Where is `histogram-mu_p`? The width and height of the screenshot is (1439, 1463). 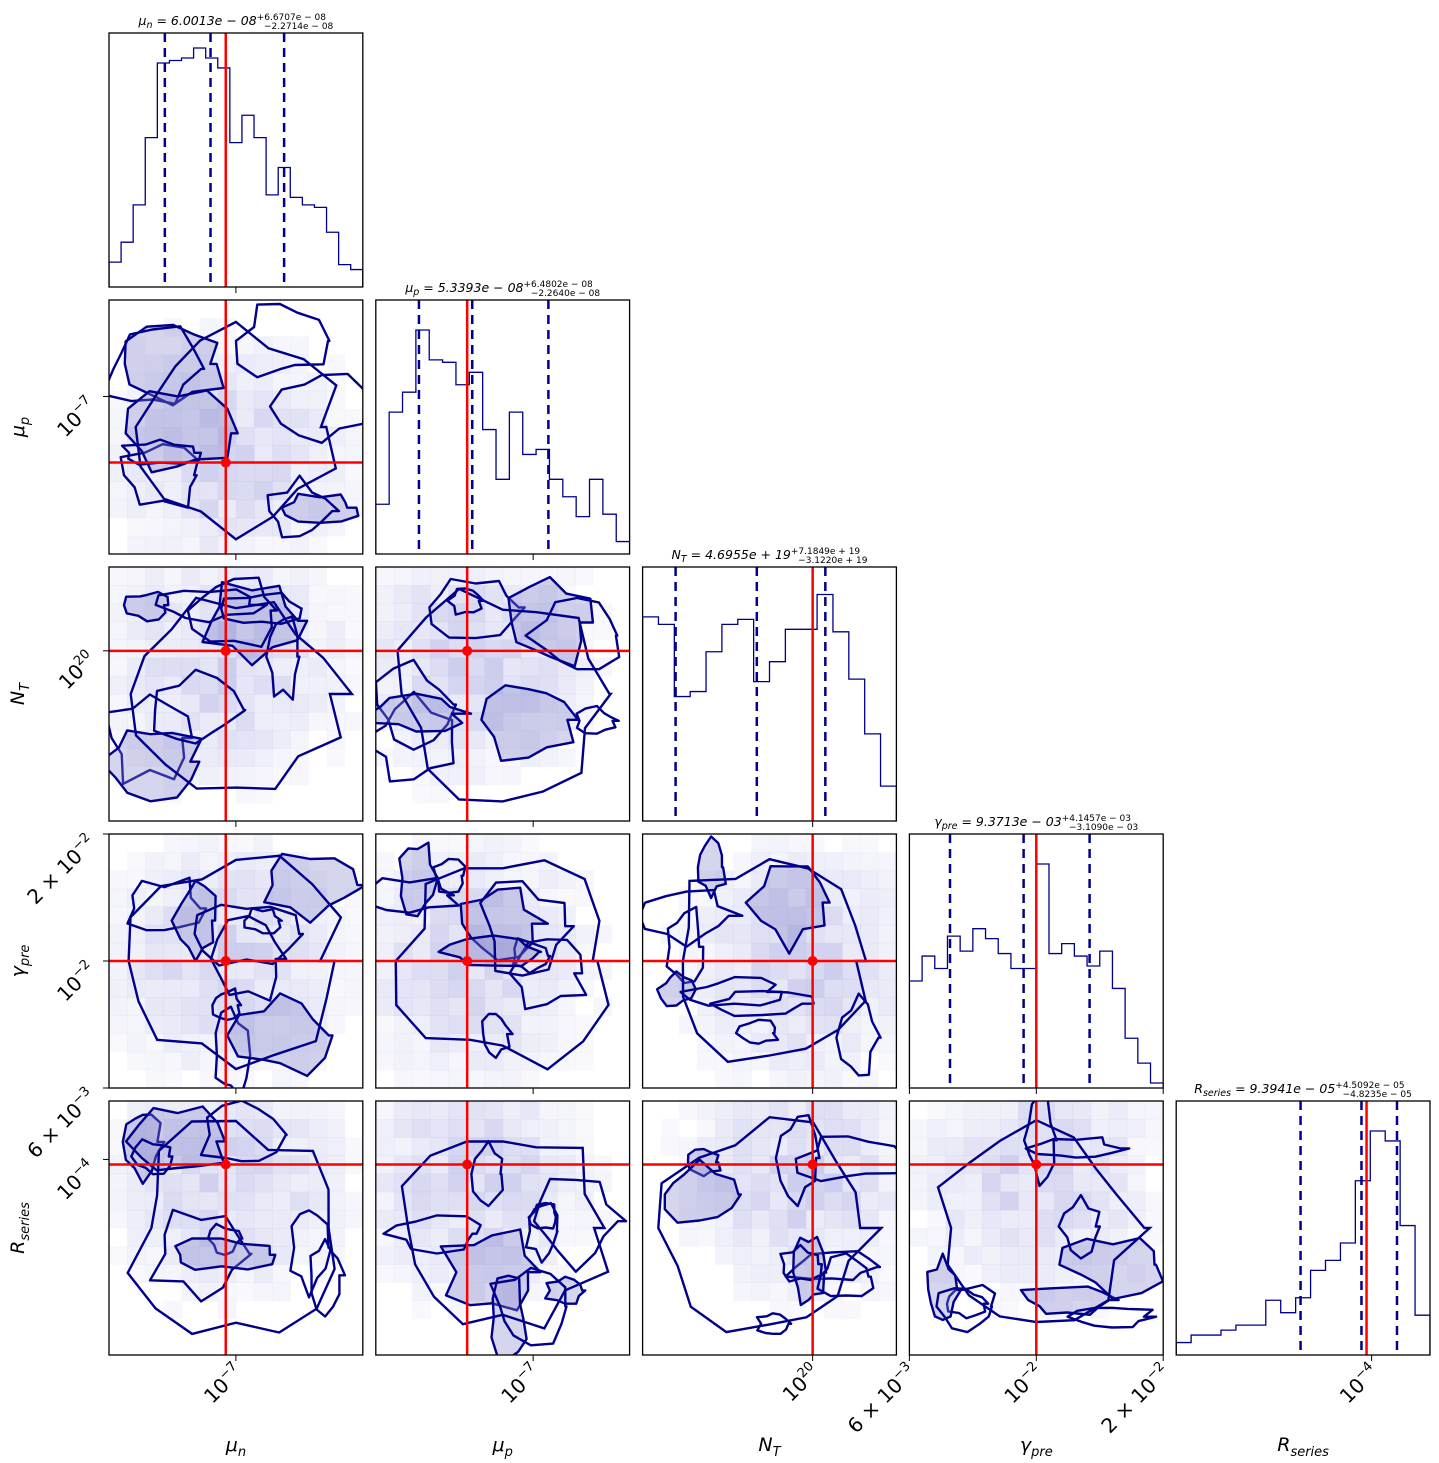
histogram-mu_p is located at coordinates (502, 441).